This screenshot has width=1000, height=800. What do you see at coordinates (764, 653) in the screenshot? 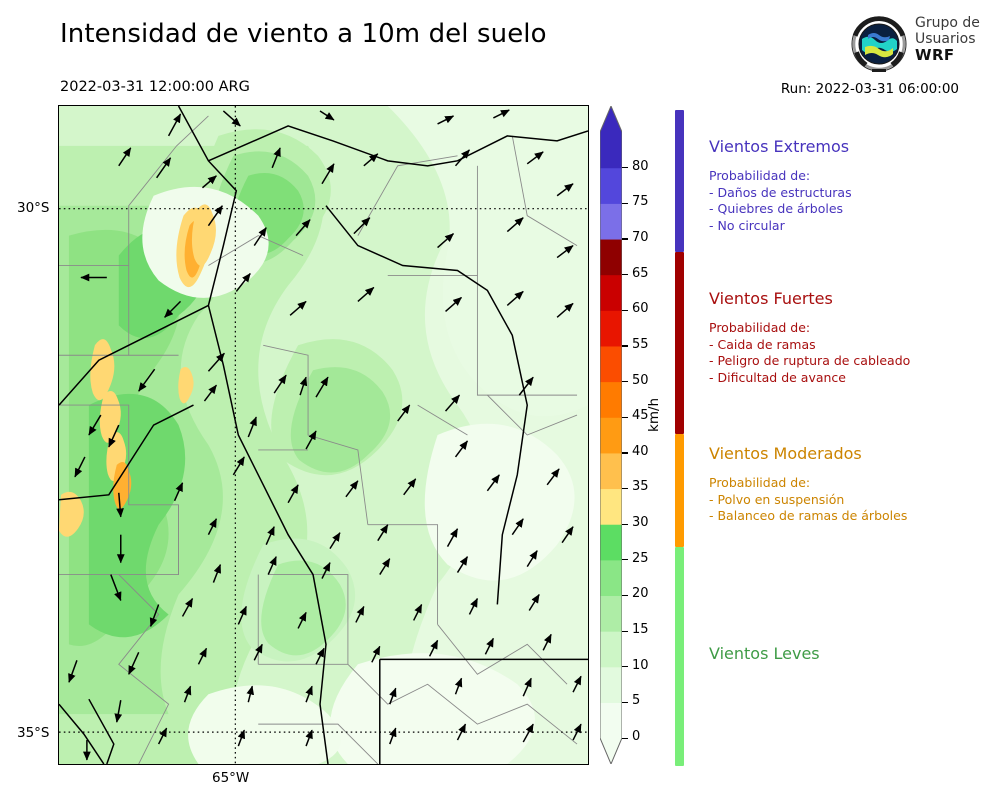
I see `legend-section-title: Vientos Leves` at bounding box center [764, 653].